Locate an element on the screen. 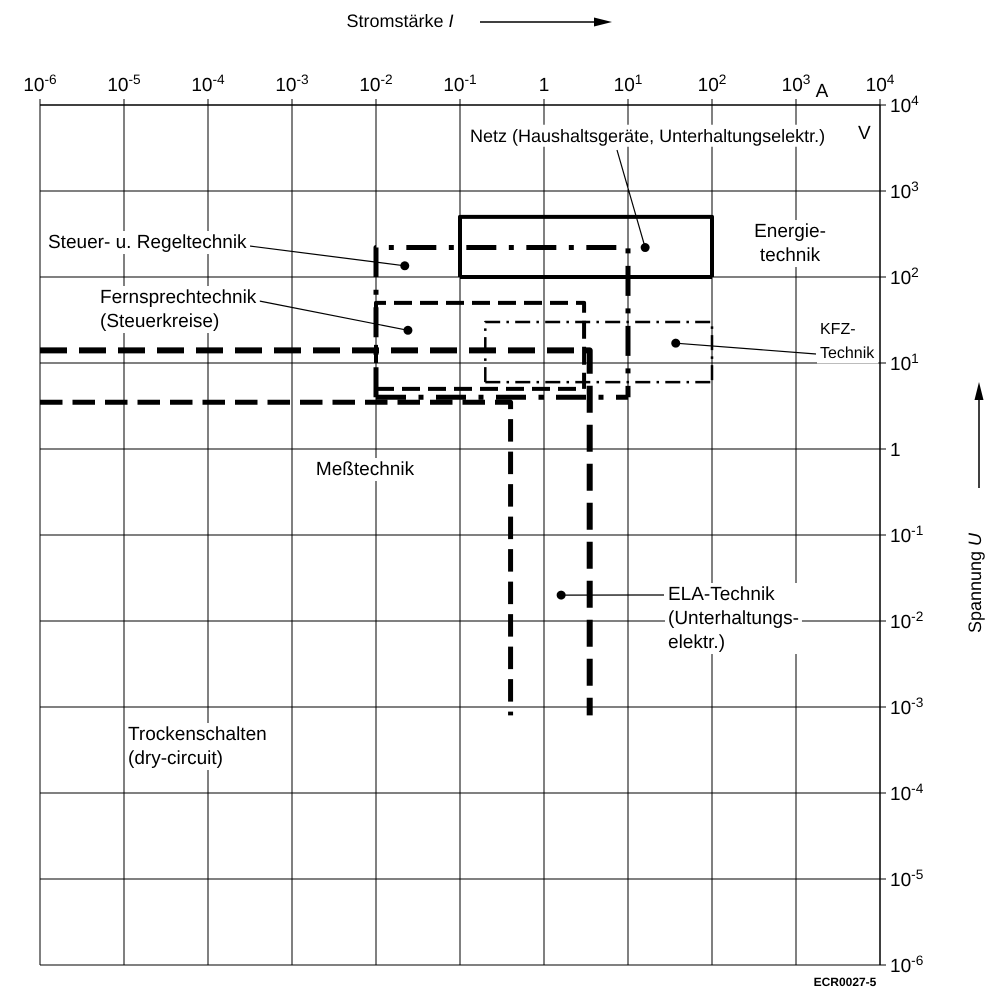 The image size is (994, 995). x-tick-label: 10$^{1}$ is located at coordinates (628, 84).